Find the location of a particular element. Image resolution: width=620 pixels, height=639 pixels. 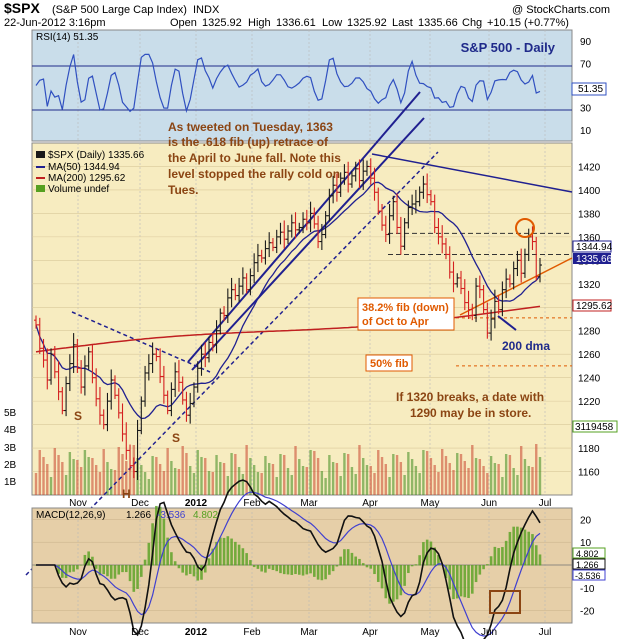

volume-tick-label: 3B is located at coordinates (10, 448).